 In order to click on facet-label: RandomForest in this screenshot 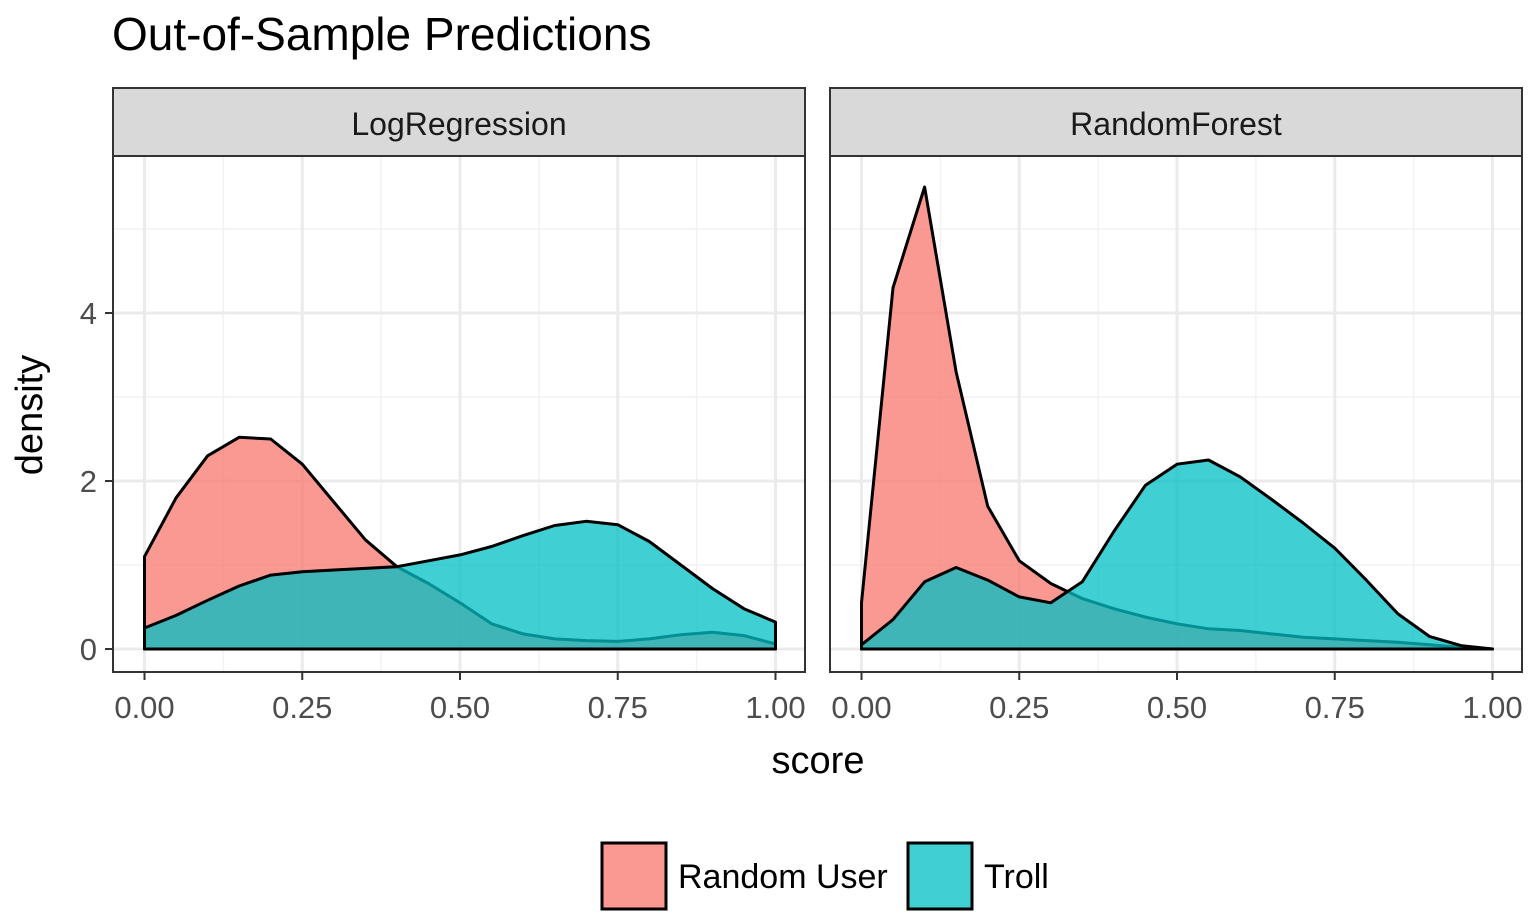, I will do `click(1176, 124)`.